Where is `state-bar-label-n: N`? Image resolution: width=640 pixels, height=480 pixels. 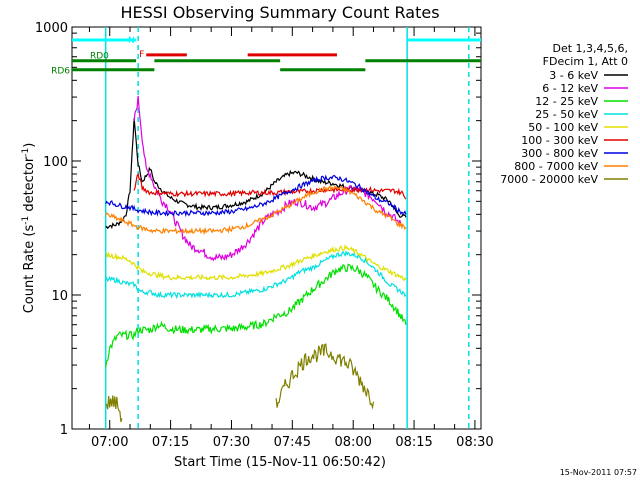 state-bar-label-n: N is located at coordinates (131, 41).